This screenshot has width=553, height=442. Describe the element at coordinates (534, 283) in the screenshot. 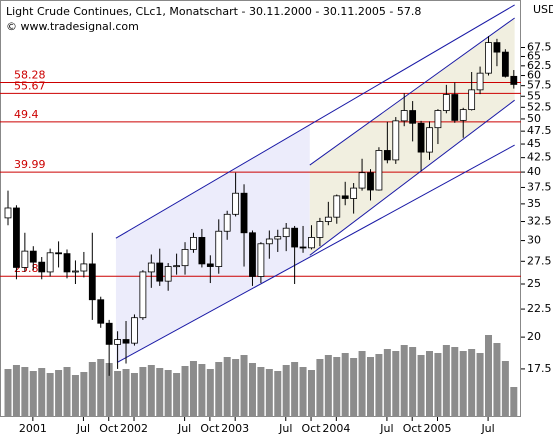

I see `y-tick-label: 25` at that location.